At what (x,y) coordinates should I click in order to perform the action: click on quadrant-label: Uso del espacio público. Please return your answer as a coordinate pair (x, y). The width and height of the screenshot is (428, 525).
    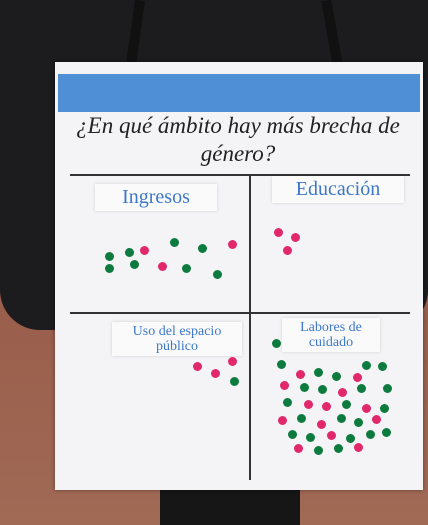
    Looking at the image, I should click on (177, 339).